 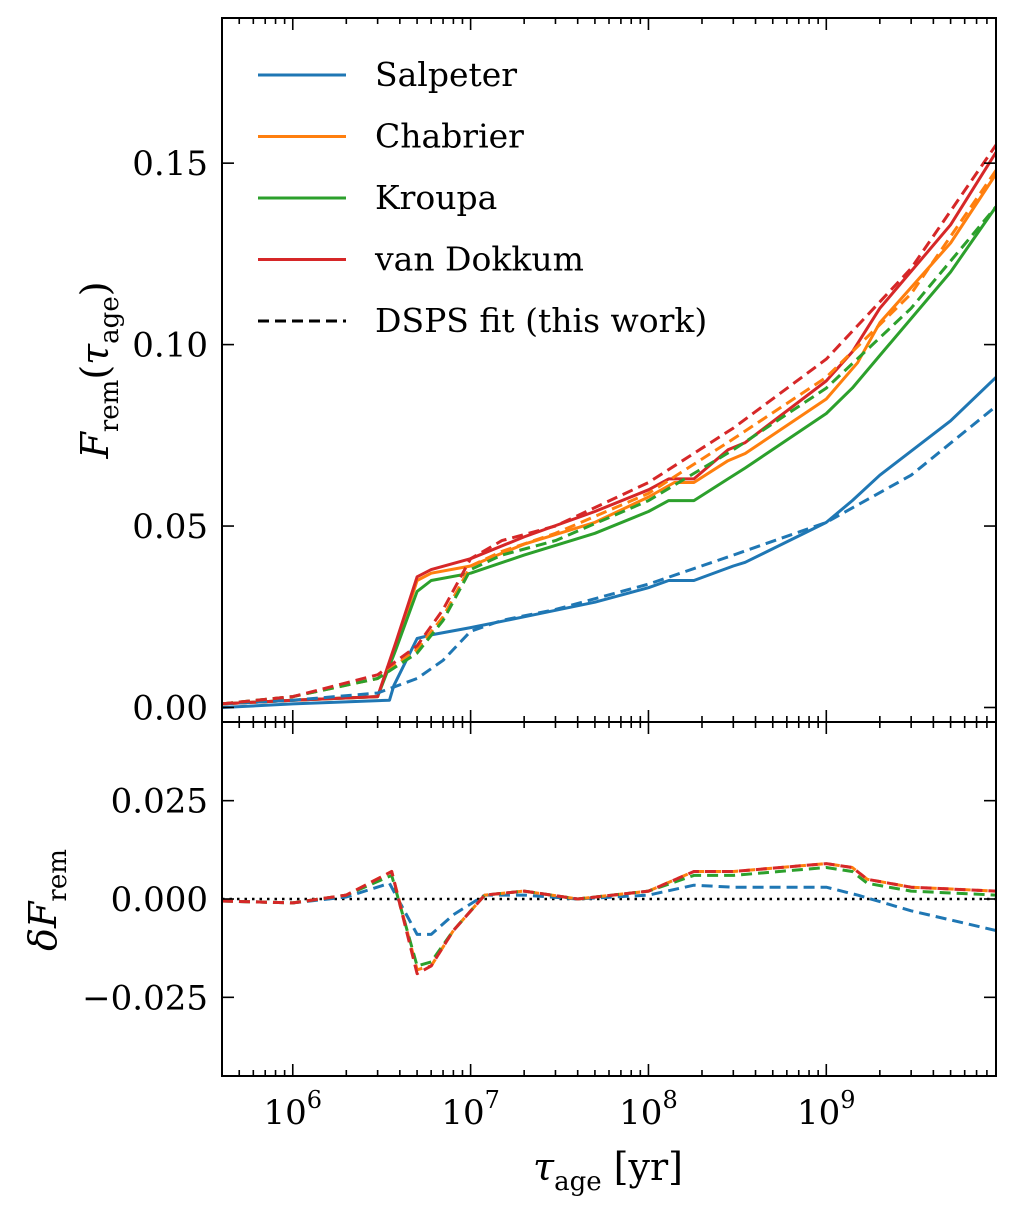 I want to click on y-tick-label: 0.15, so click(x=170, y=164).